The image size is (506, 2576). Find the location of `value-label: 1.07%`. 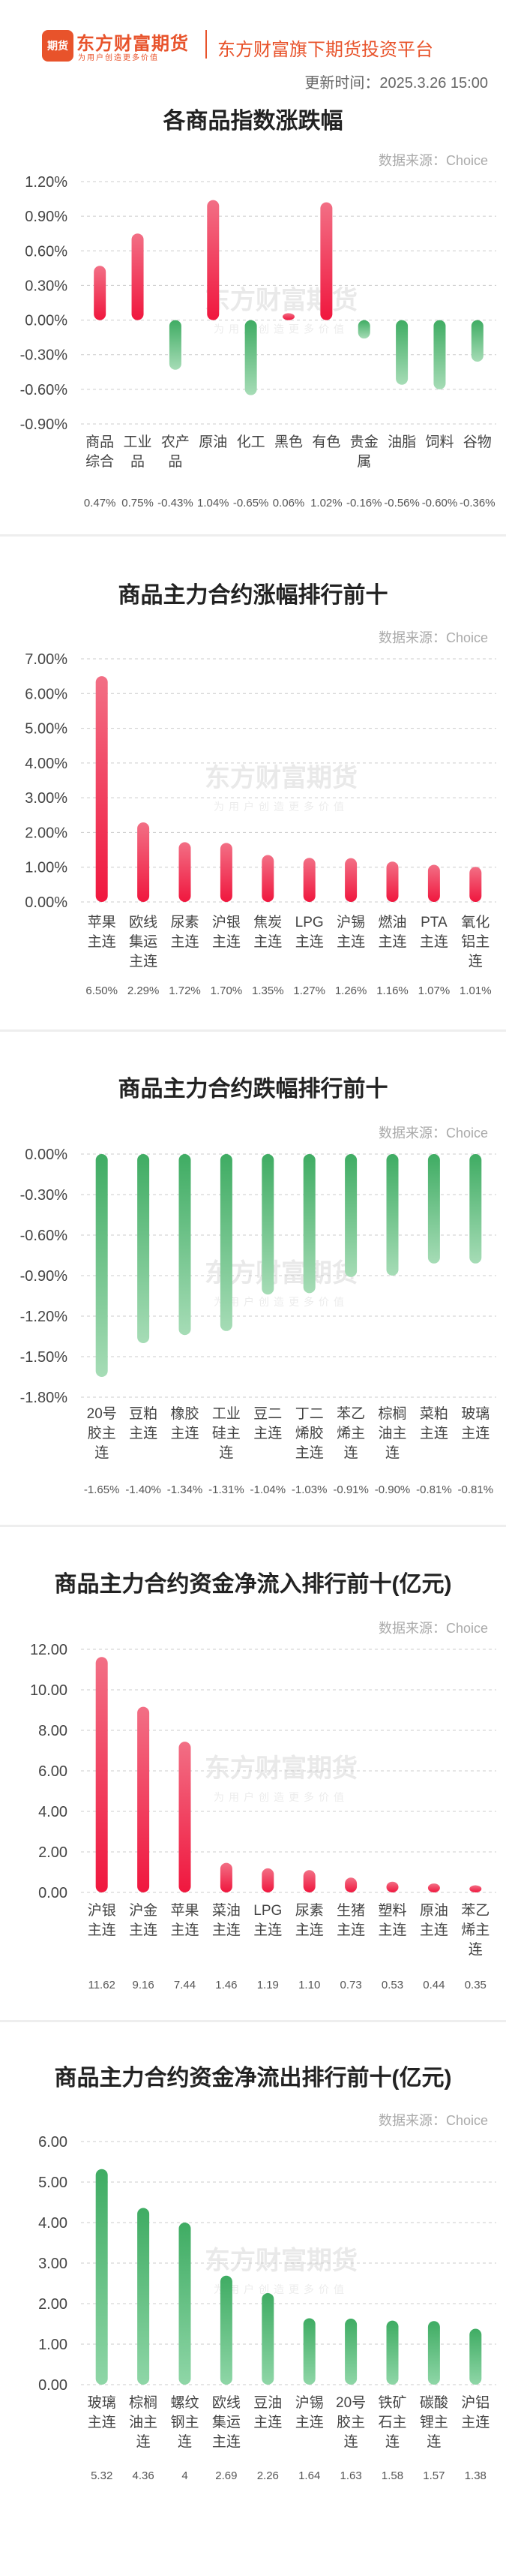

value-label: 1.07% is located at coordinates (435, 990).